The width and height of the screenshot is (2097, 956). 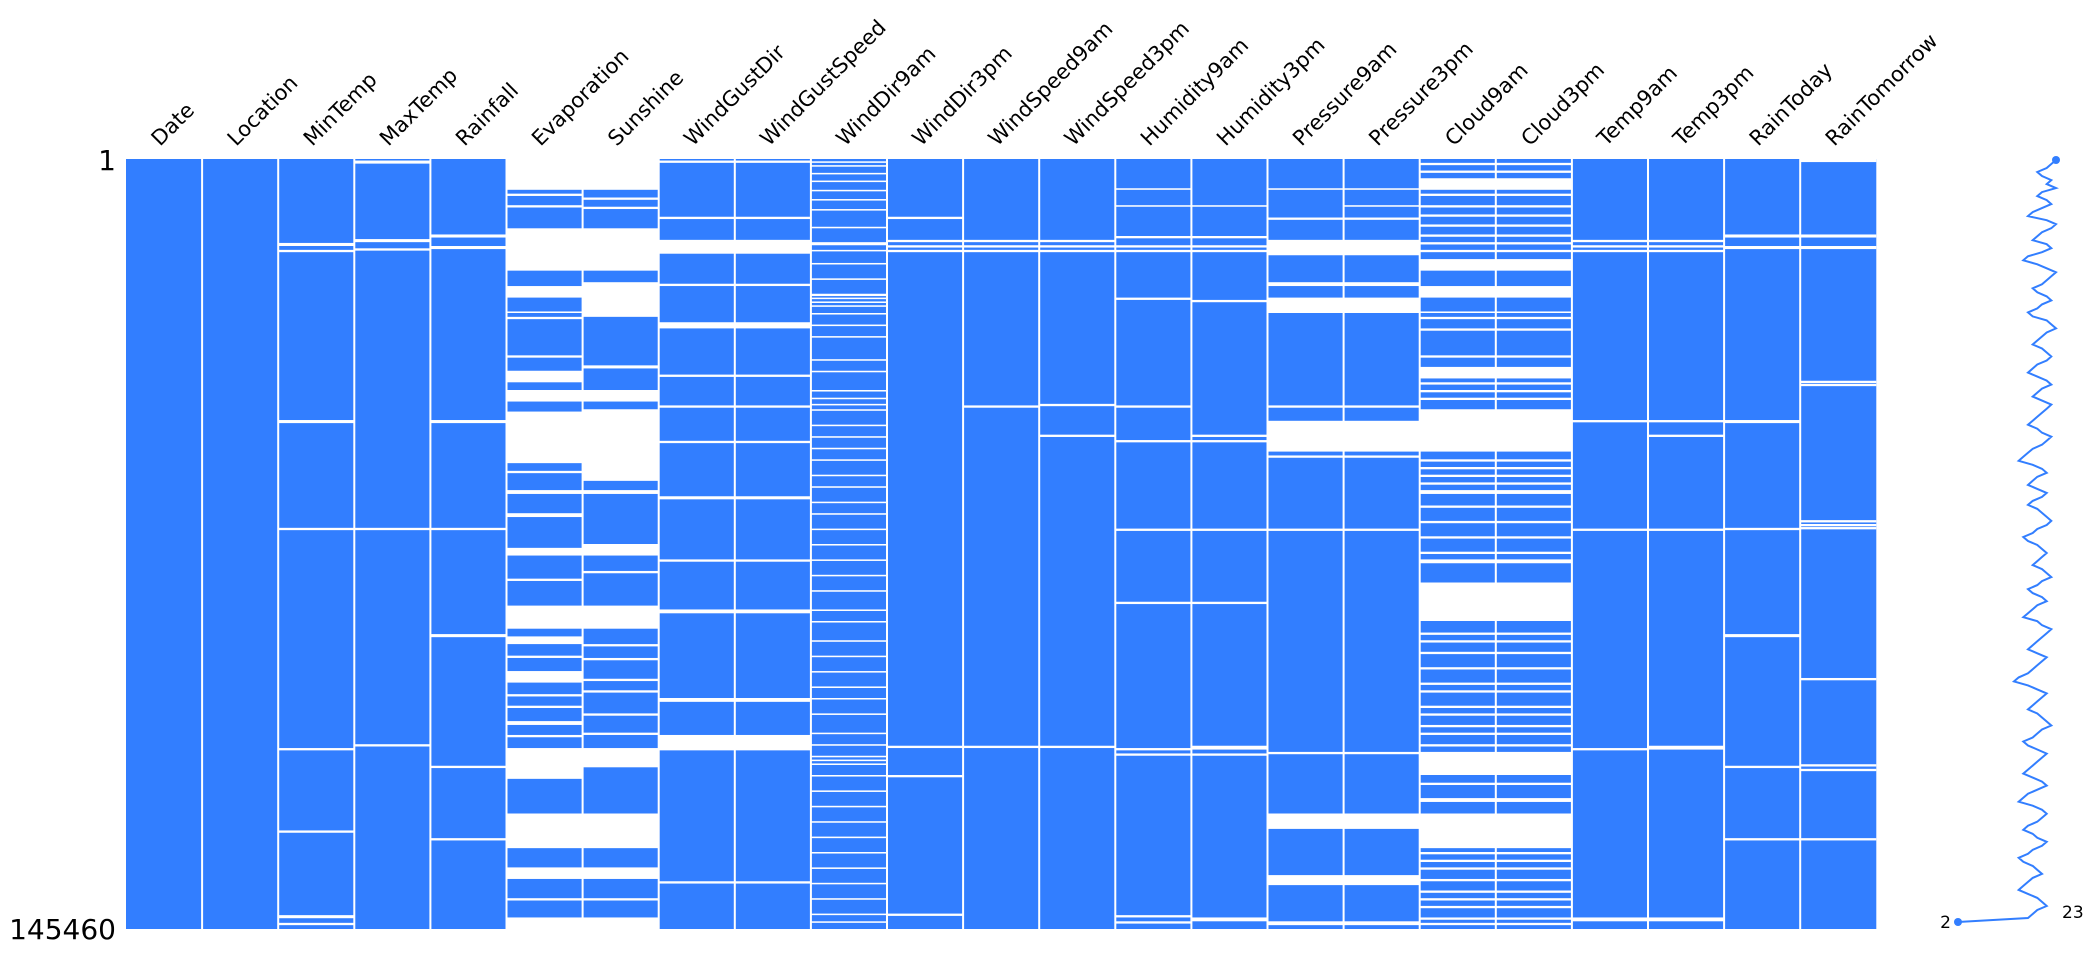 I want to click on row-label-last: 145460, so click(x=62, y=929).